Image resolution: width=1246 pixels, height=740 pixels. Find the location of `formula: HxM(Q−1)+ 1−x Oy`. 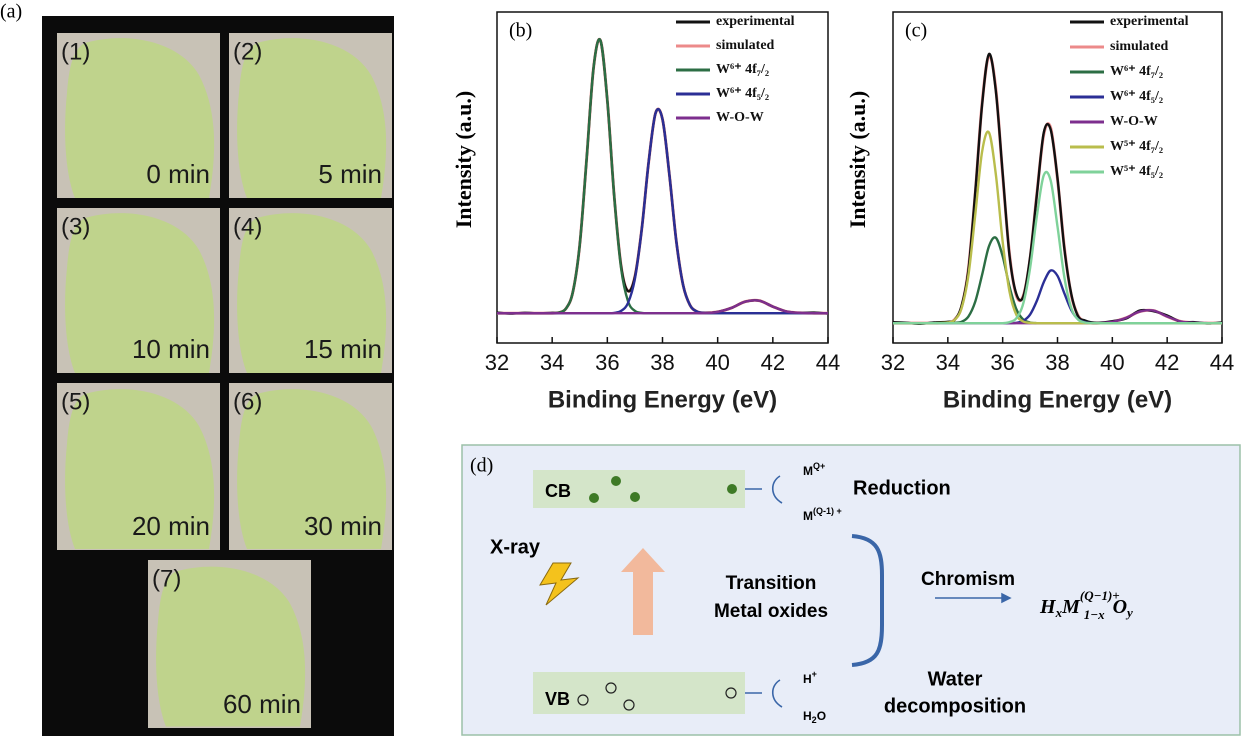

formula: HxM(Q−1)+ 1−x Oy is located at coordinates (1086, 605).